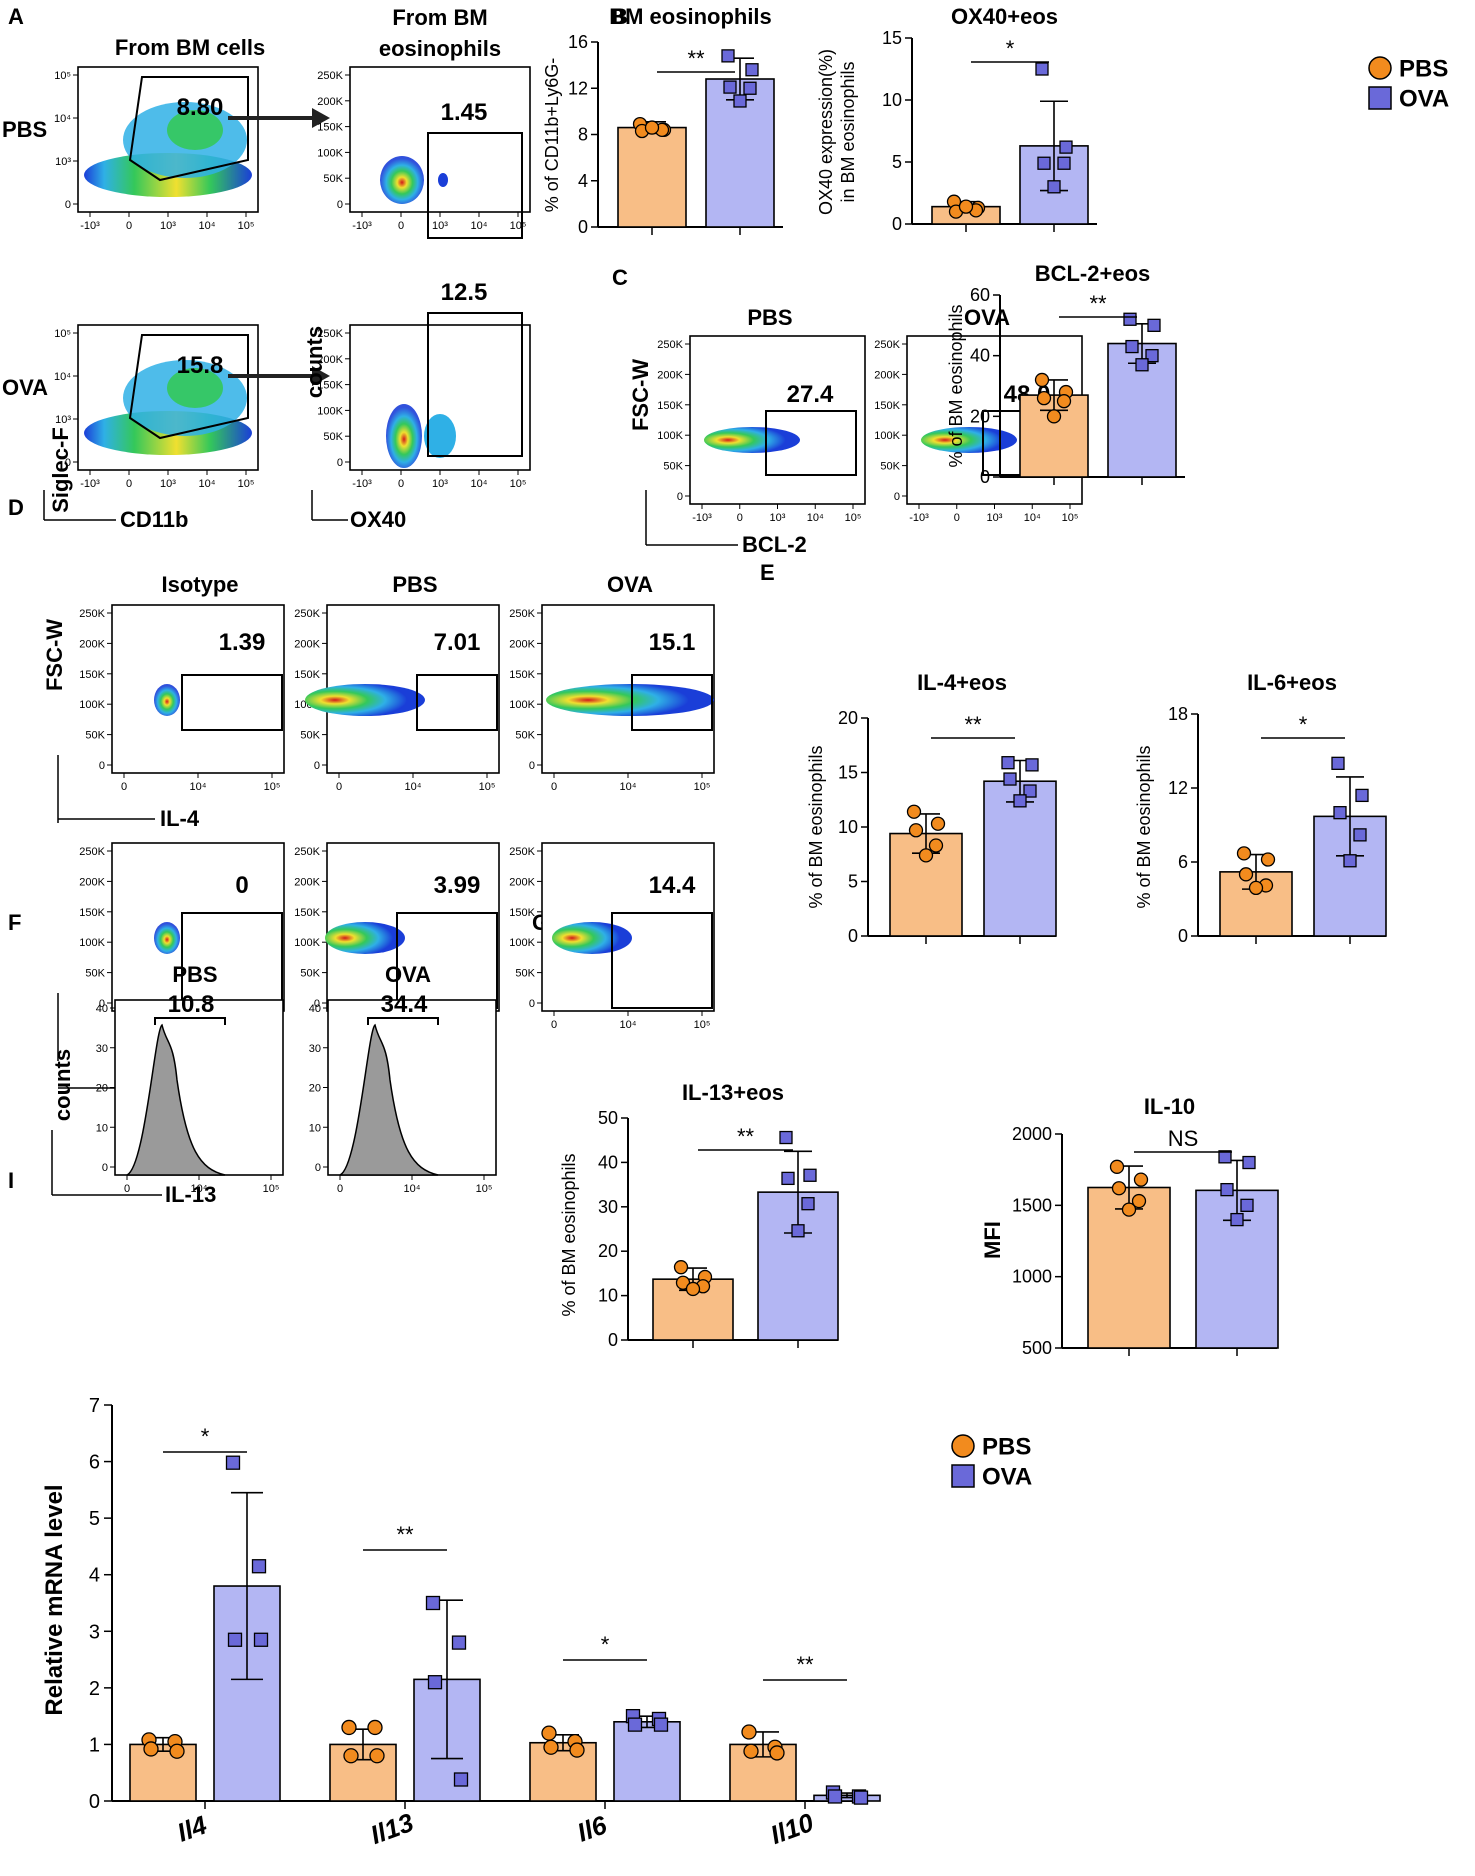 The width and height of the screenshot is (1475, 1876). What do you see at coordinates (464, 292) in the screenshot?
I see `panel-a-gate2-value: 12.5` at bounding box center [464, 292].